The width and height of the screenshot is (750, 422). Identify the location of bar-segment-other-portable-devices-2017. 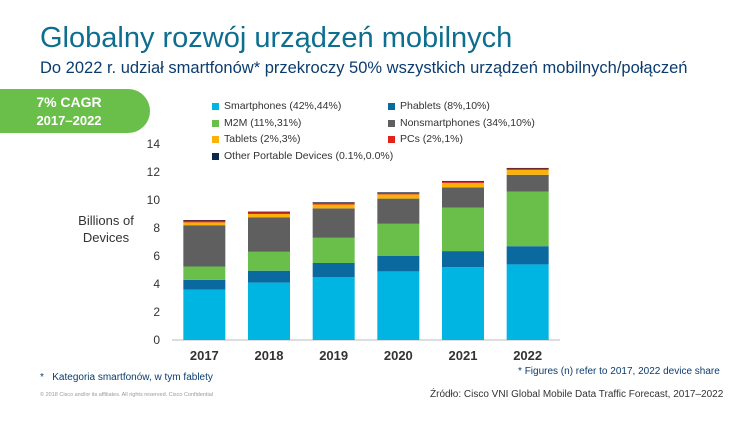
(204, 220).